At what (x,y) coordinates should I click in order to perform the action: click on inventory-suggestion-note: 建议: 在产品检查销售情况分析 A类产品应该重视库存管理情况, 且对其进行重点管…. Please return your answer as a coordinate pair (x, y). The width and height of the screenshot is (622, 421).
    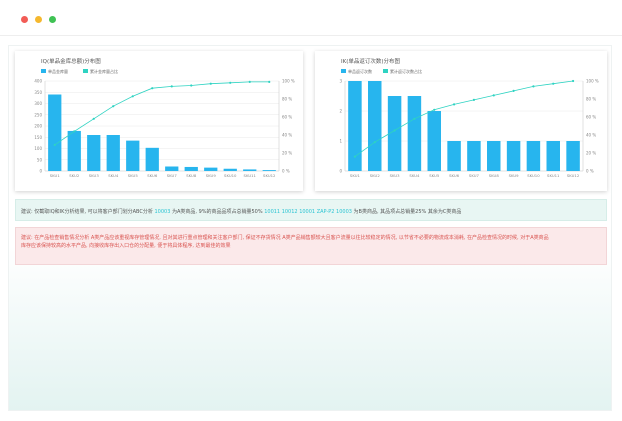
    Looking at the image, I should click on (311, 246).